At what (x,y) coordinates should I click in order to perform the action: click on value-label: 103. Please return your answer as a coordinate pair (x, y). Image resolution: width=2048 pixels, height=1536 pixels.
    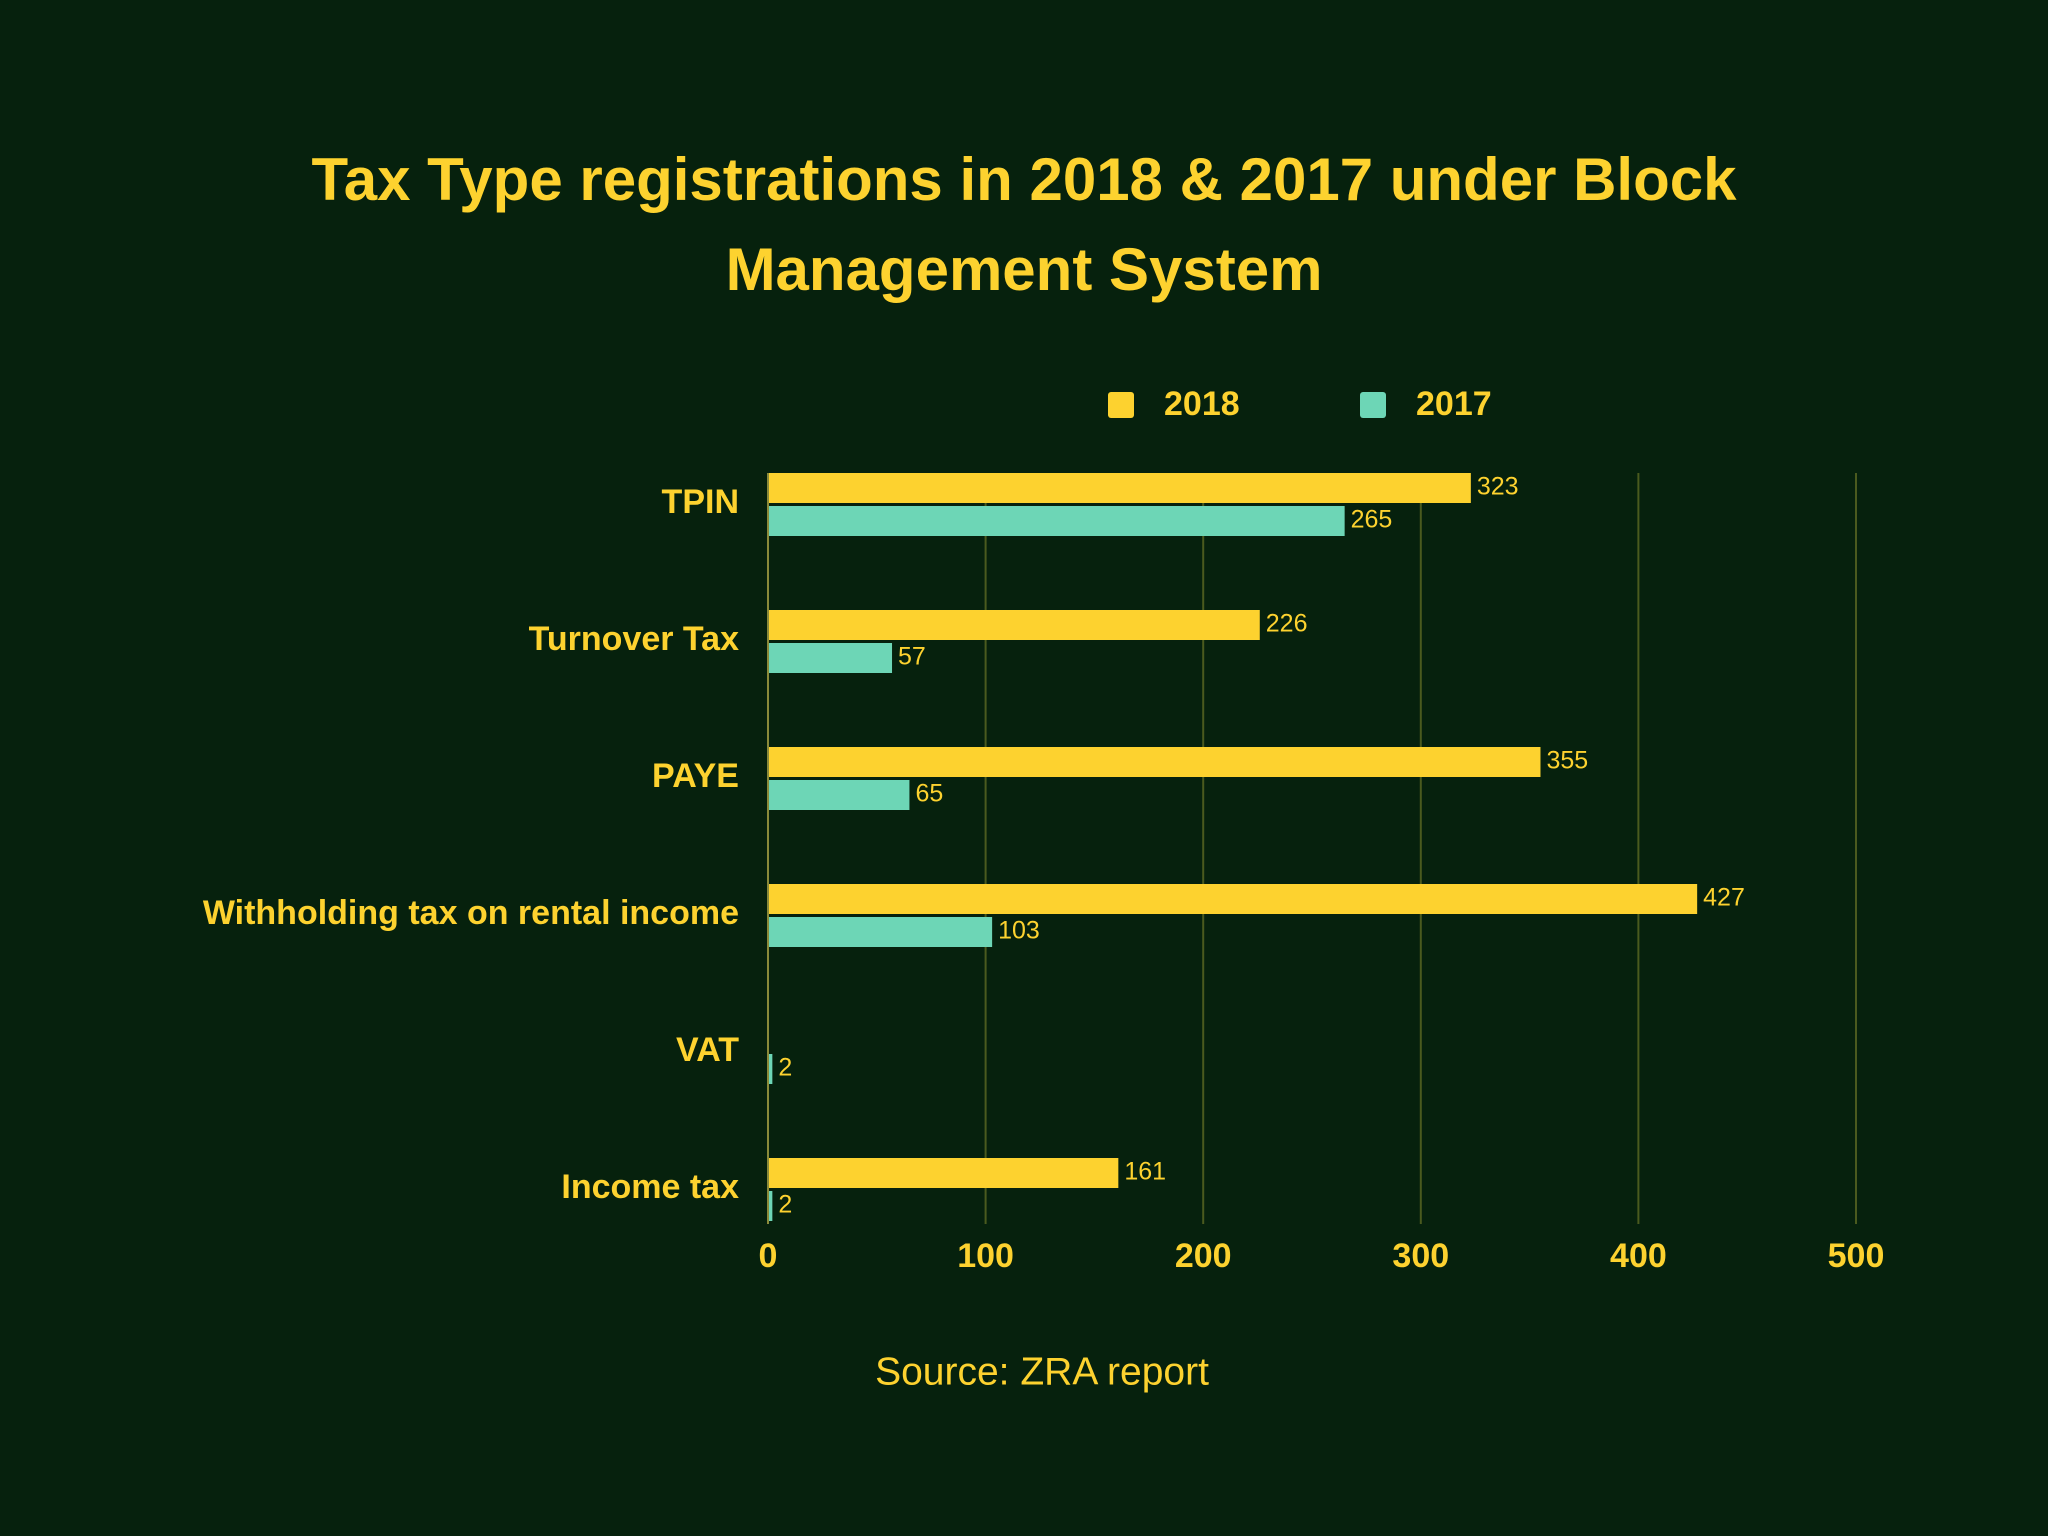
    Looking at the image, I should click on (1019, 931).